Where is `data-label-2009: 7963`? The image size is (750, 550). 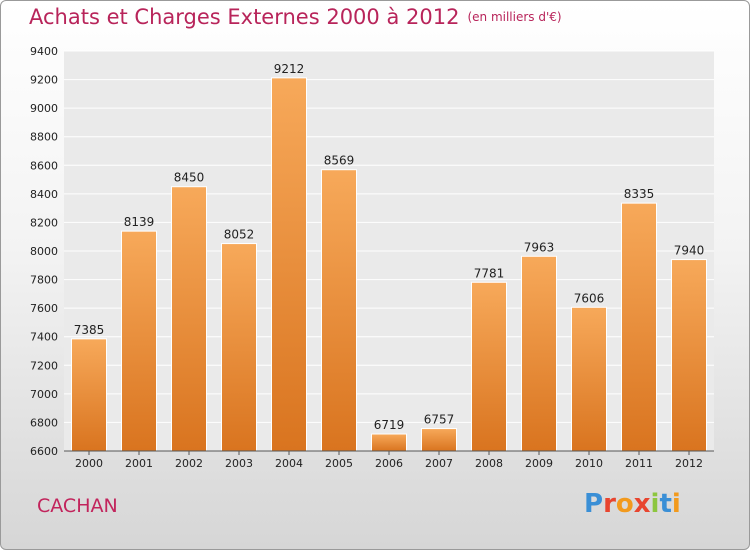
data-label-2009: 7963 is located at coordinates (539, 247).